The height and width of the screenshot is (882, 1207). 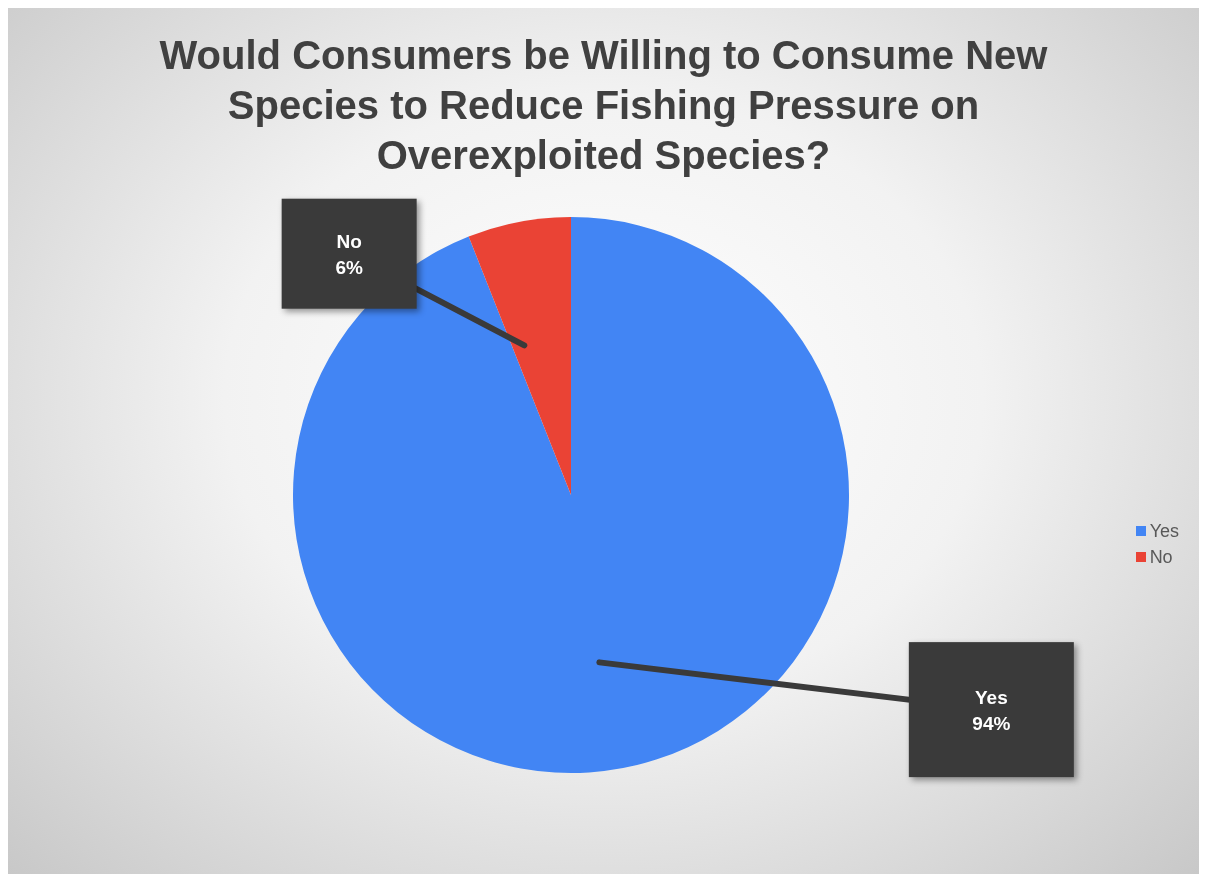 What do you see at coordinates (1161, 557) in the screenshot?
I see `legend-label: No` at bounding box center [1161, 557].